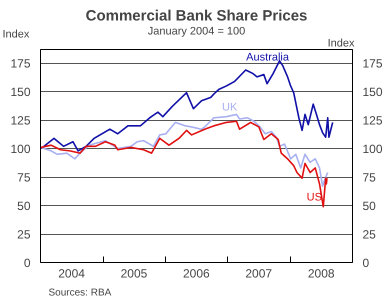 The image size is (388, 303). Describe the element at coordinates (369, 206) in the screenshot. I see `y2-tick-label: 50` at that location.